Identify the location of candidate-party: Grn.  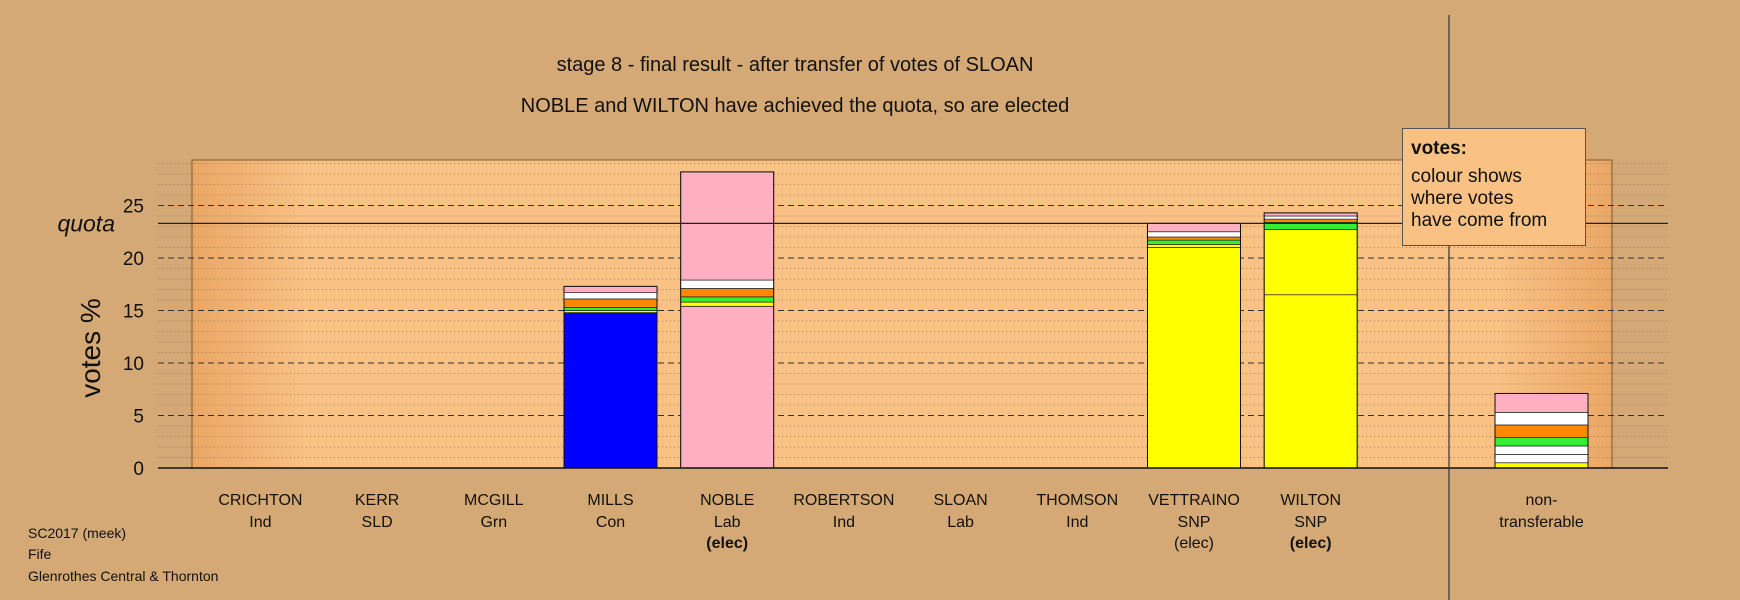
(493, 522).